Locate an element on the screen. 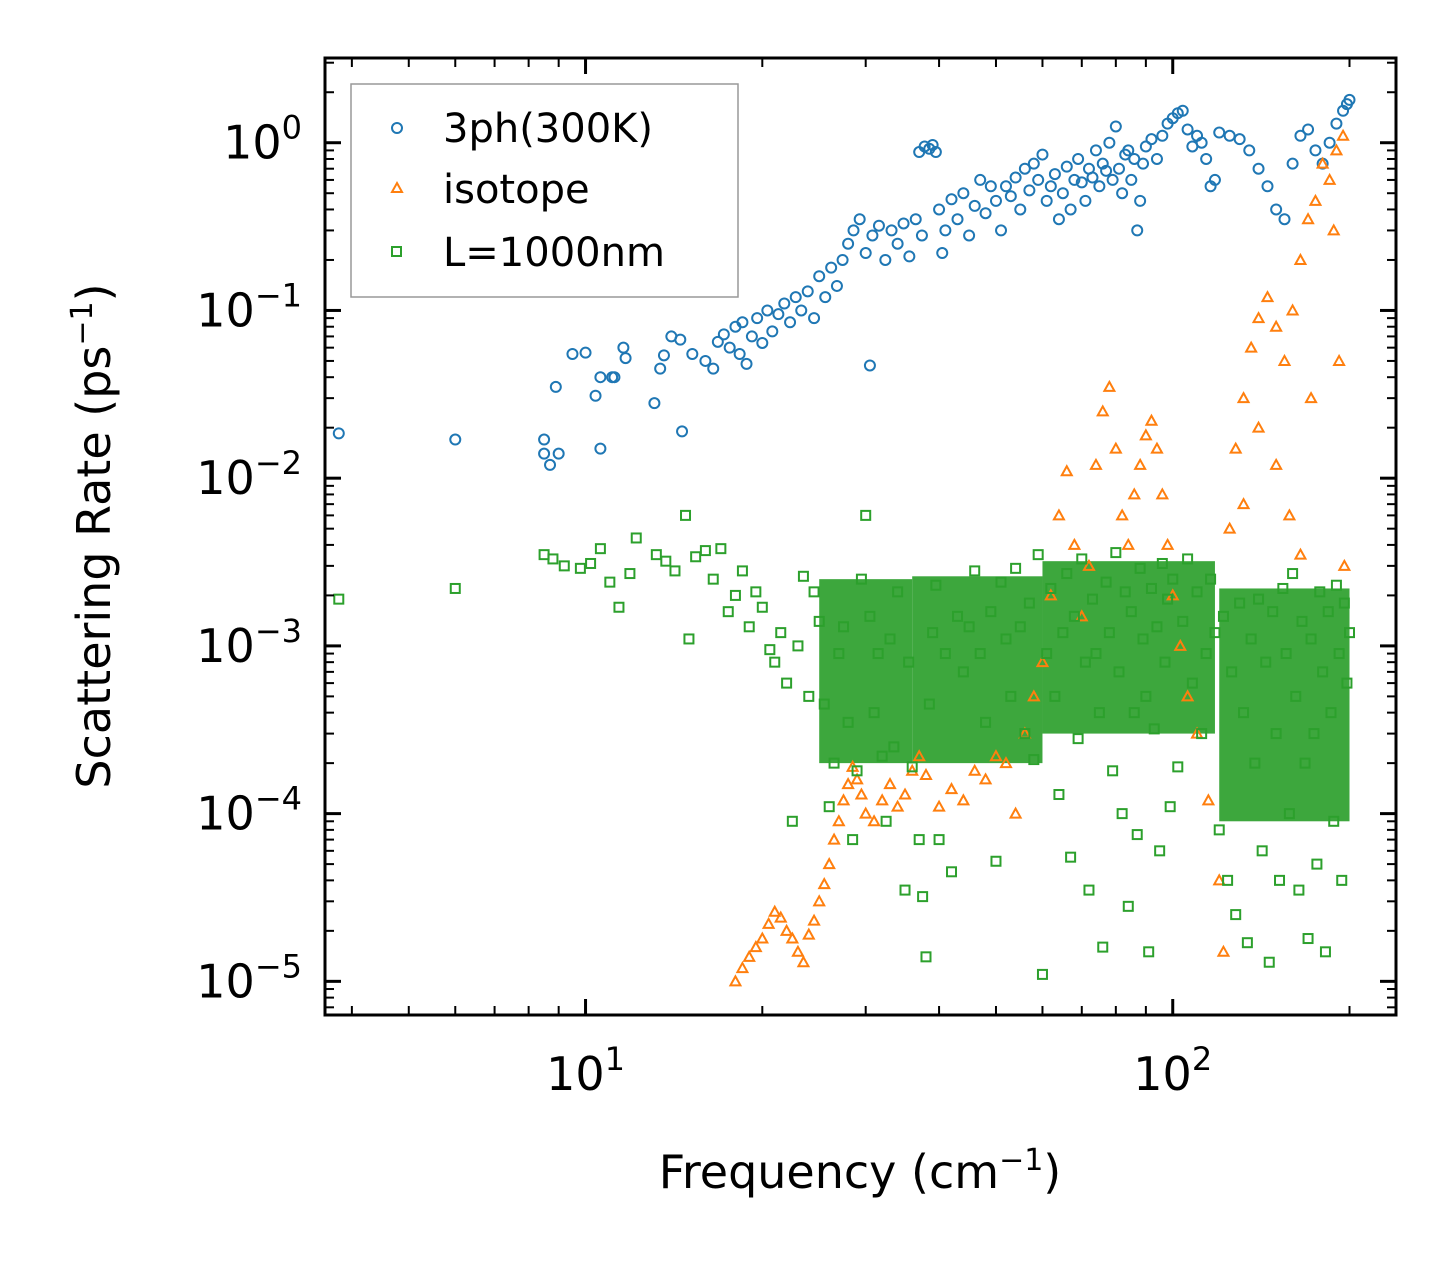 This screenshot has width=1455, height=1265. legend: 3ph(300K) isotope L=1000nm is located at coordinates (544, 190).